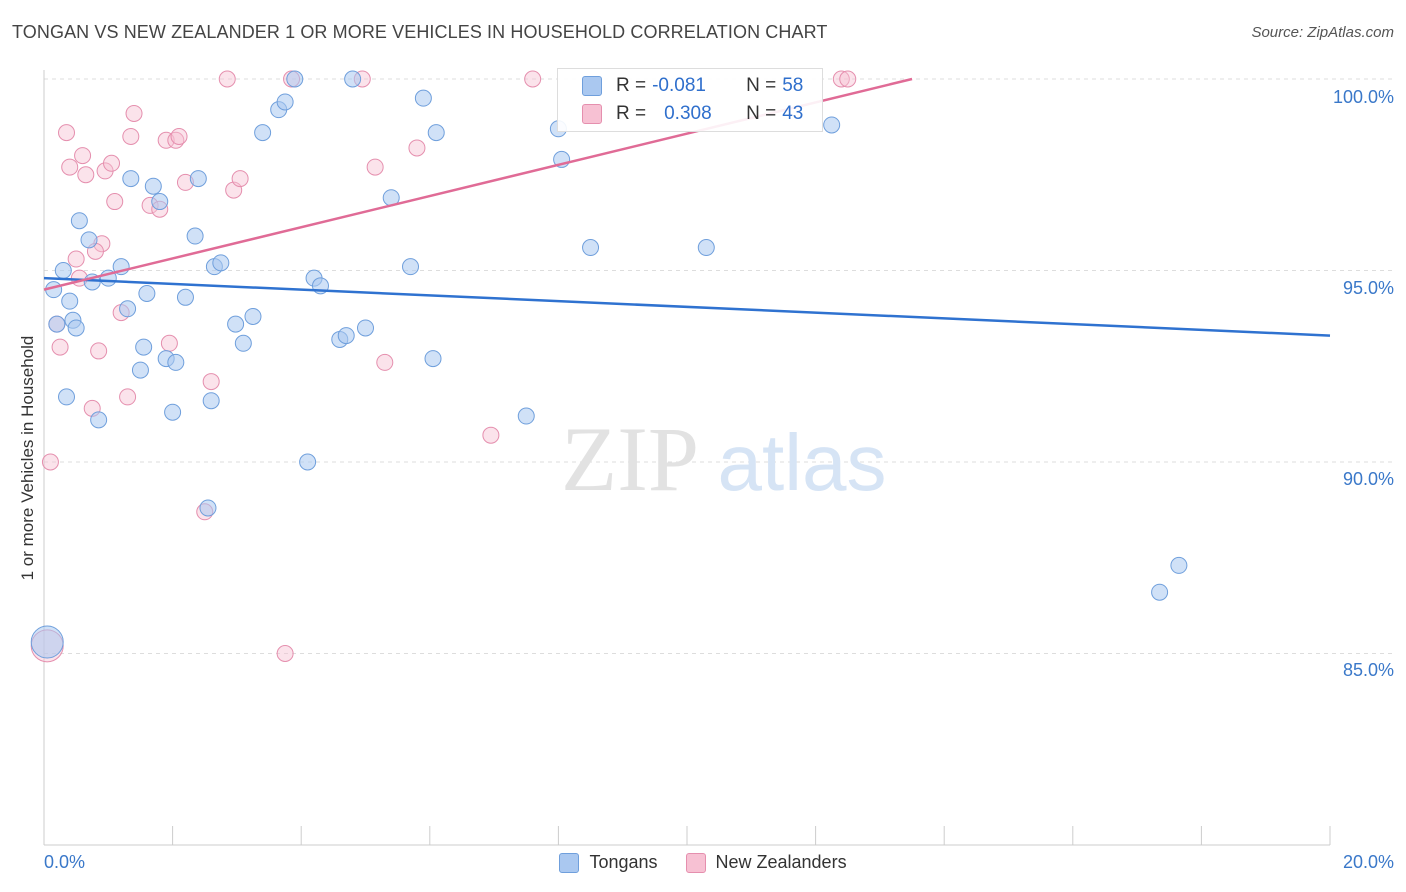  Describe the element at coordinates (679, 85) in the screenshot. I see `tongans-r-value: -0.081` at that location.